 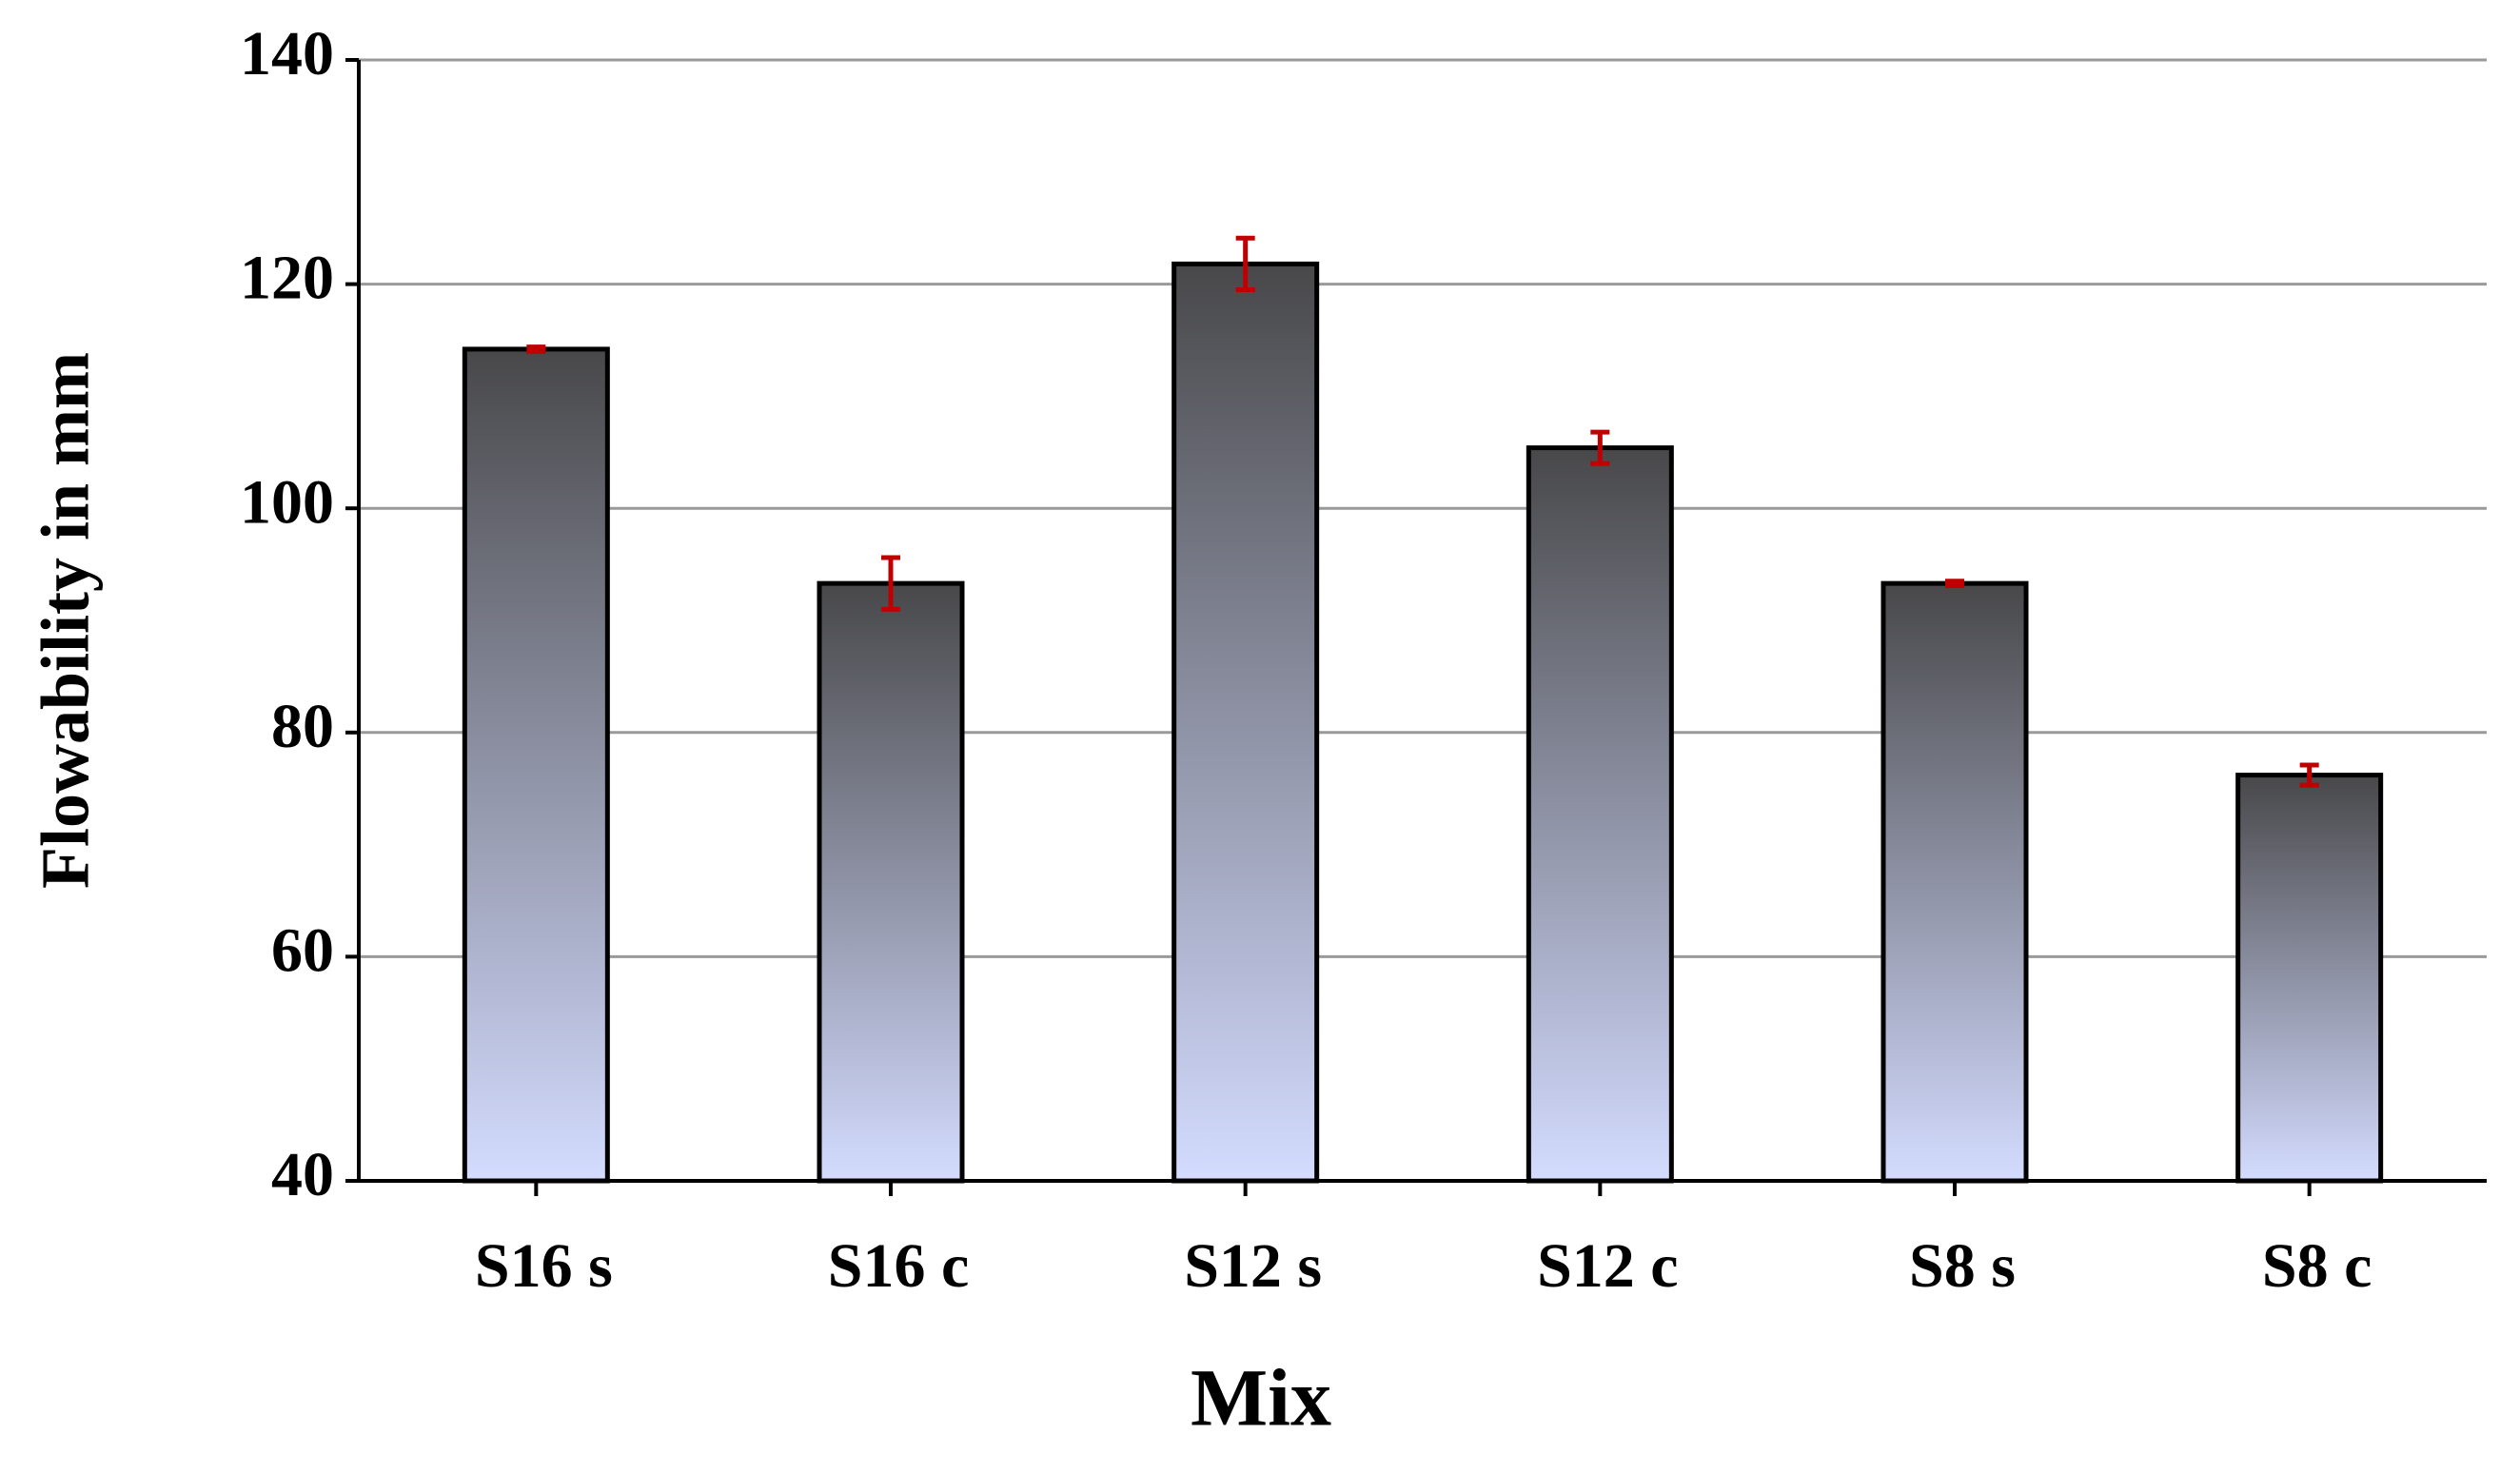 I want to click on y-tick-label: 100, so click(x=287, y=502).